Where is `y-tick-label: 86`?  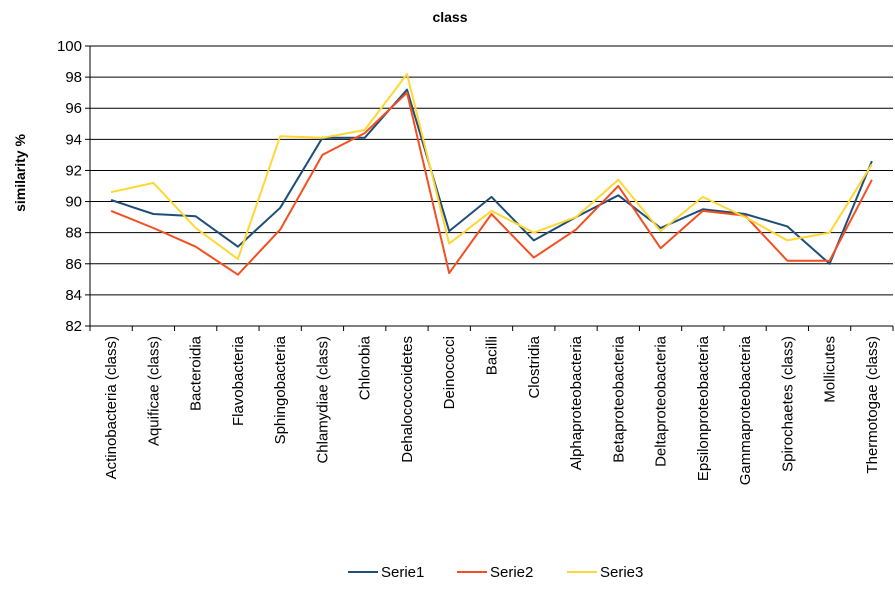 y-tick-label: 86 is located at coordinates (73, 264).